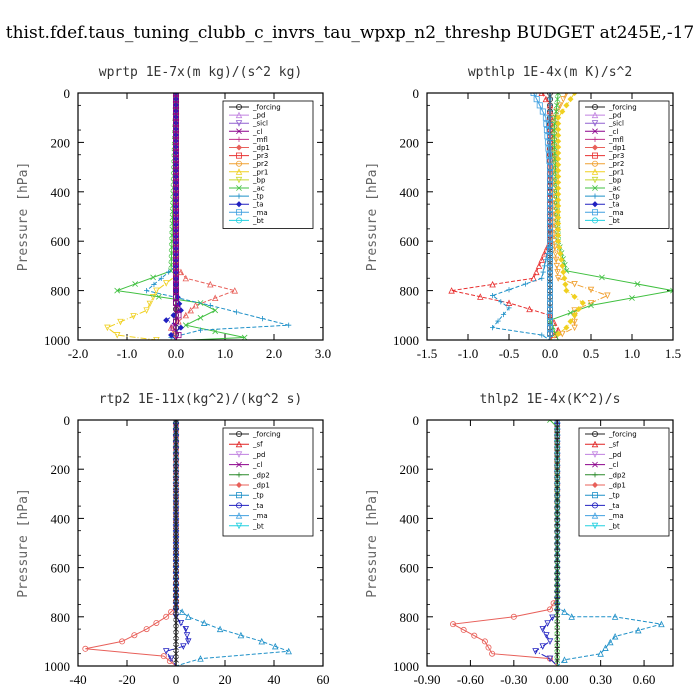  Describe the element at coordinates (61, 617) in the screenshot. I see `y-tick-label: 800` at that location.